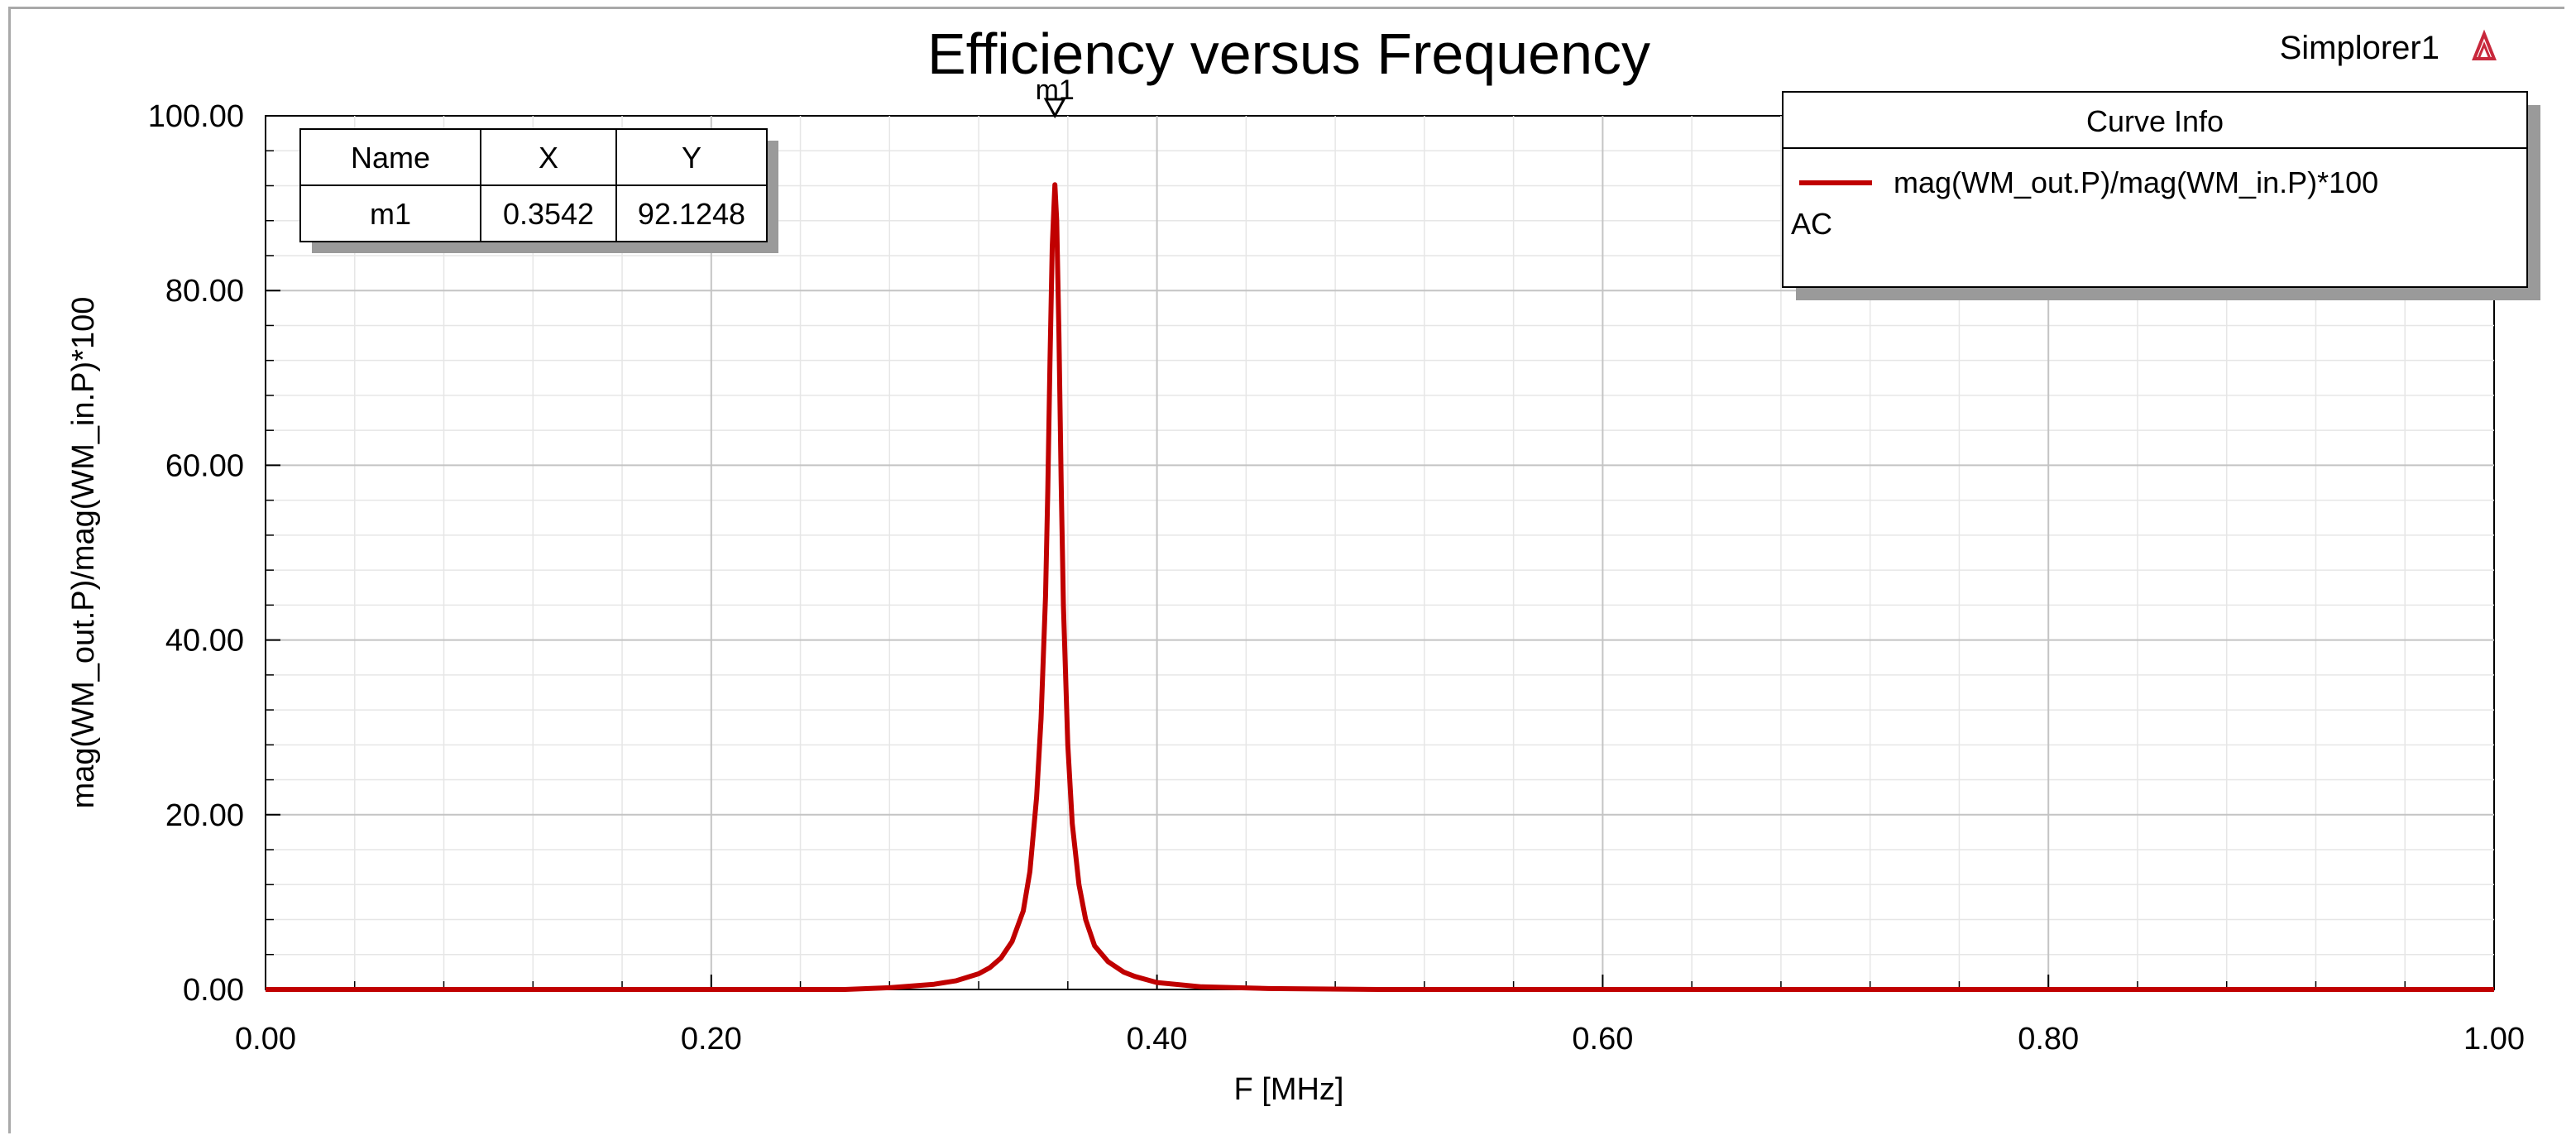  What do you see at coordinates (2360, 48) in the screenshot?
I see `app-name: Simplorer1` at bounding box center [2360, 48].